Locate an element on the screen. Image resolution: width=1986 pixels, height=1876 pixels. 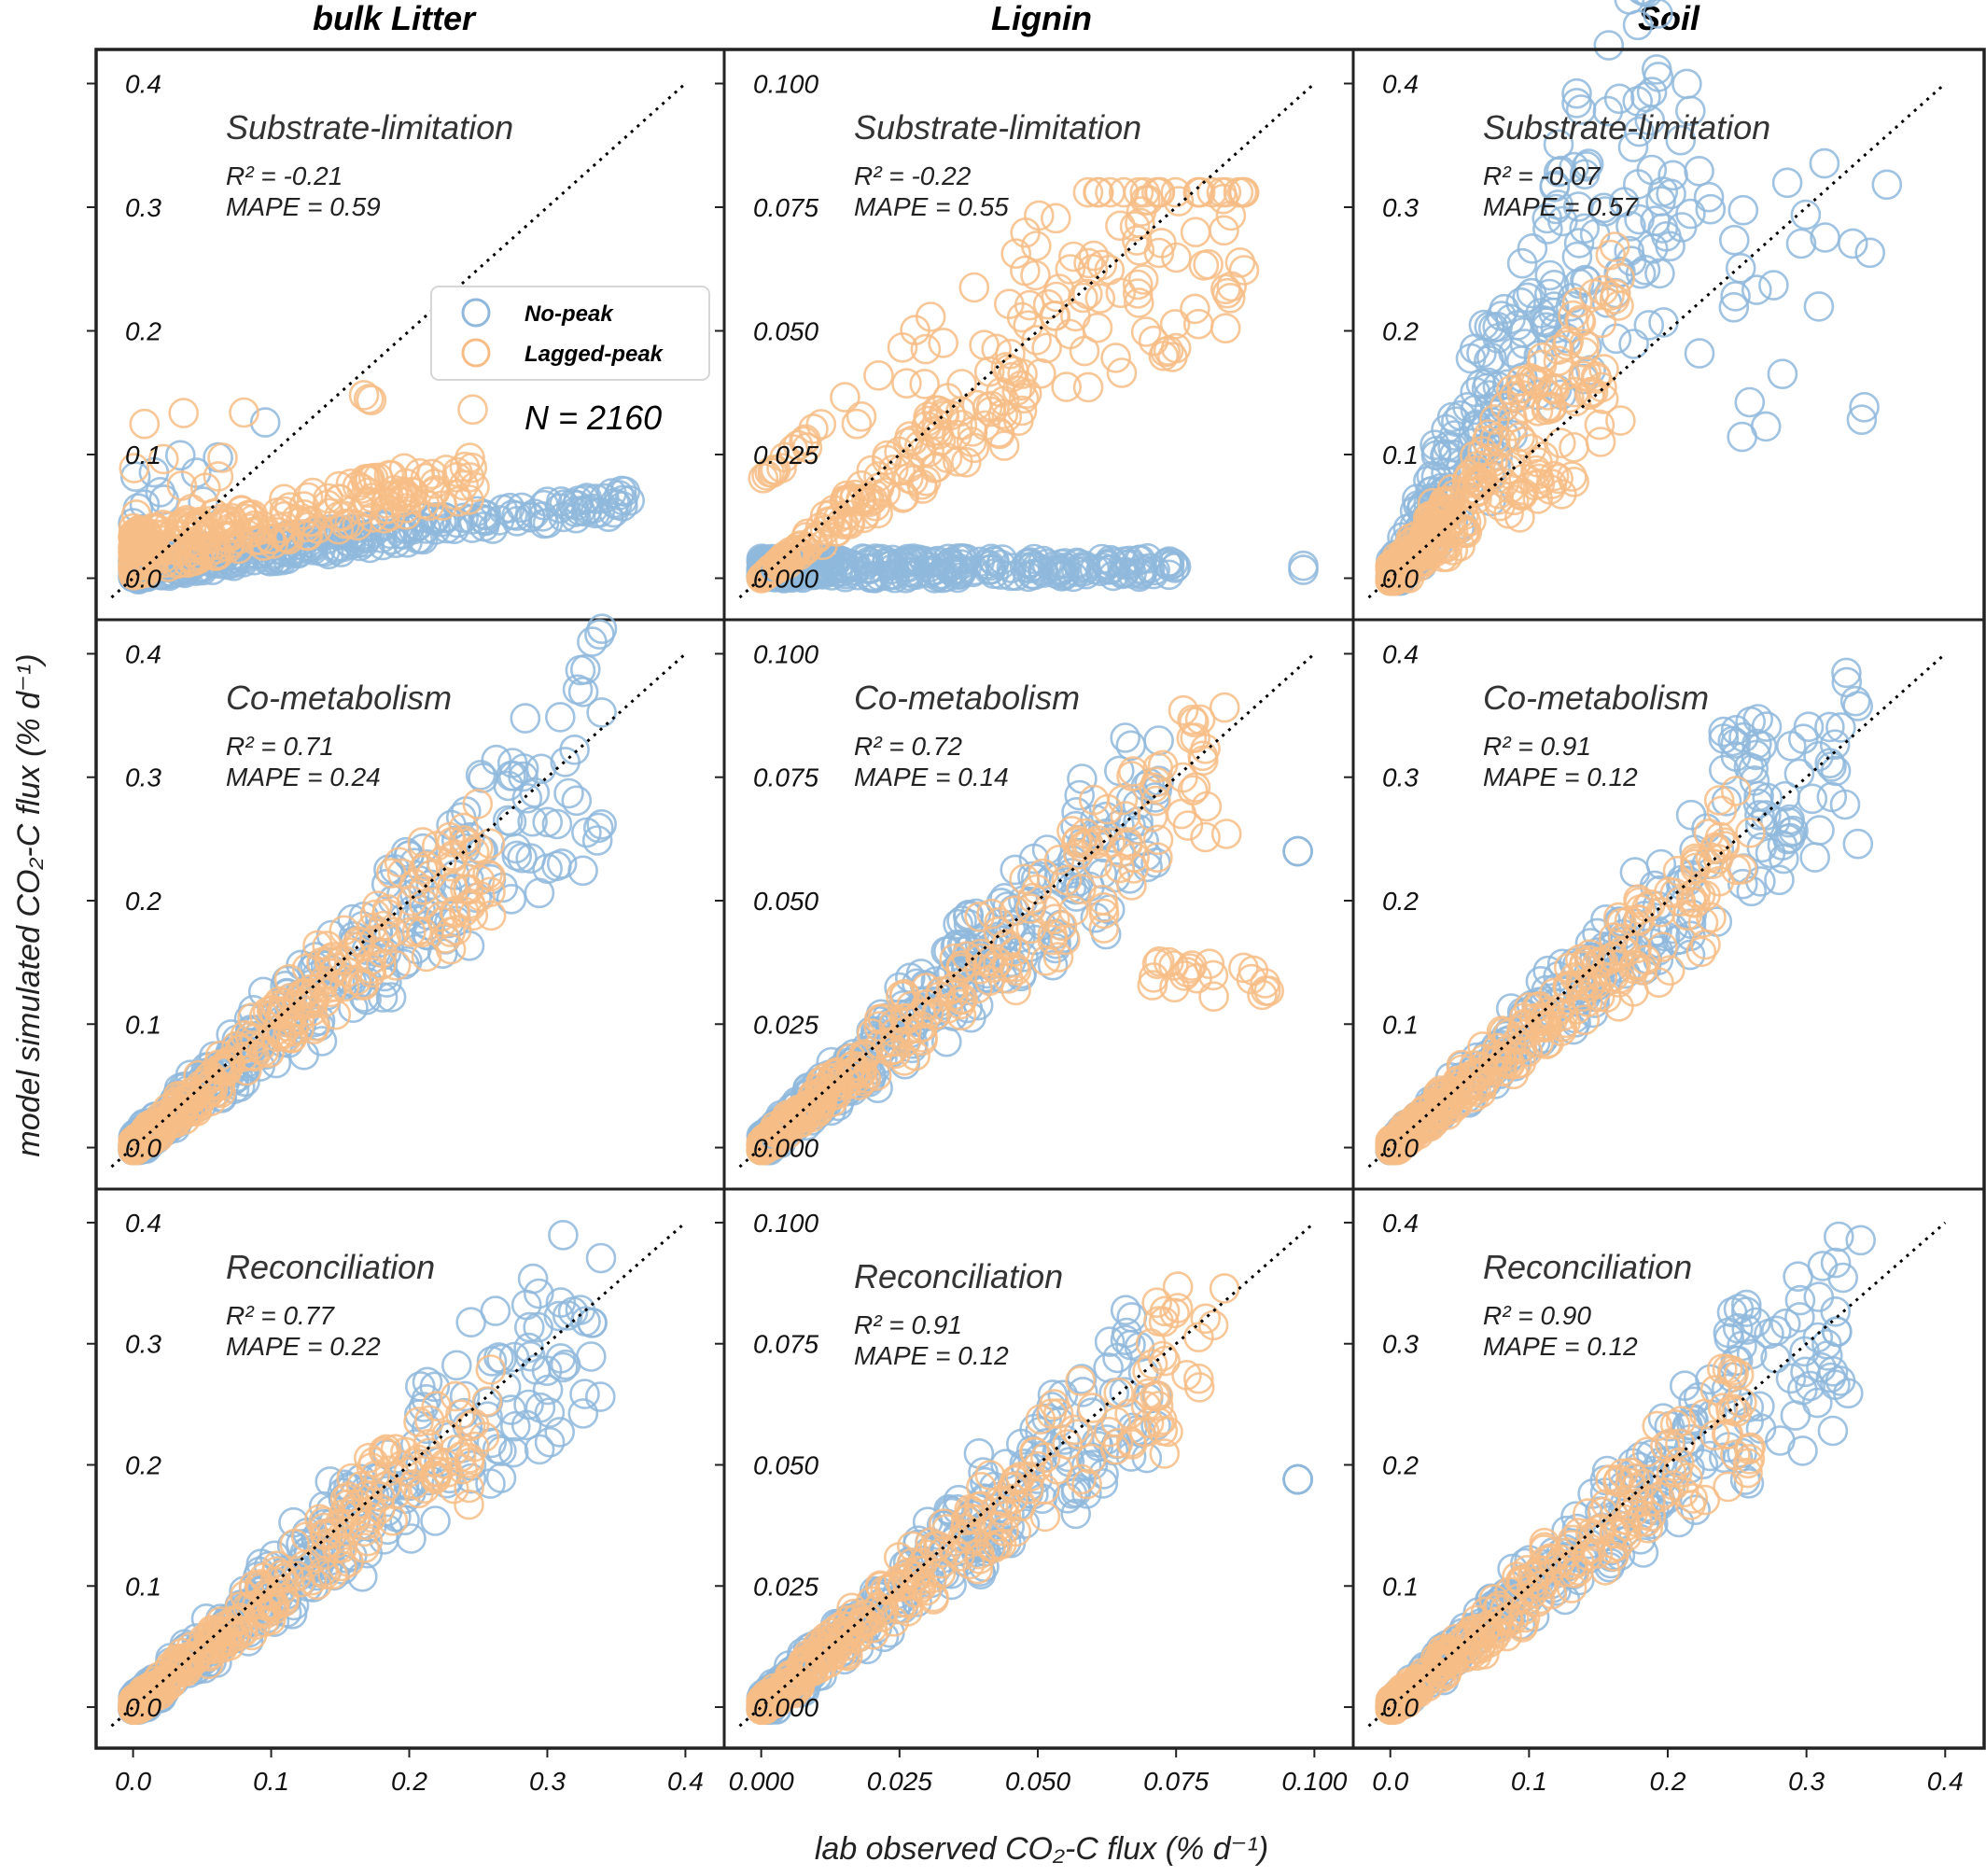
r2-label: R² = -0.22 is located at coordinates (913, 175).